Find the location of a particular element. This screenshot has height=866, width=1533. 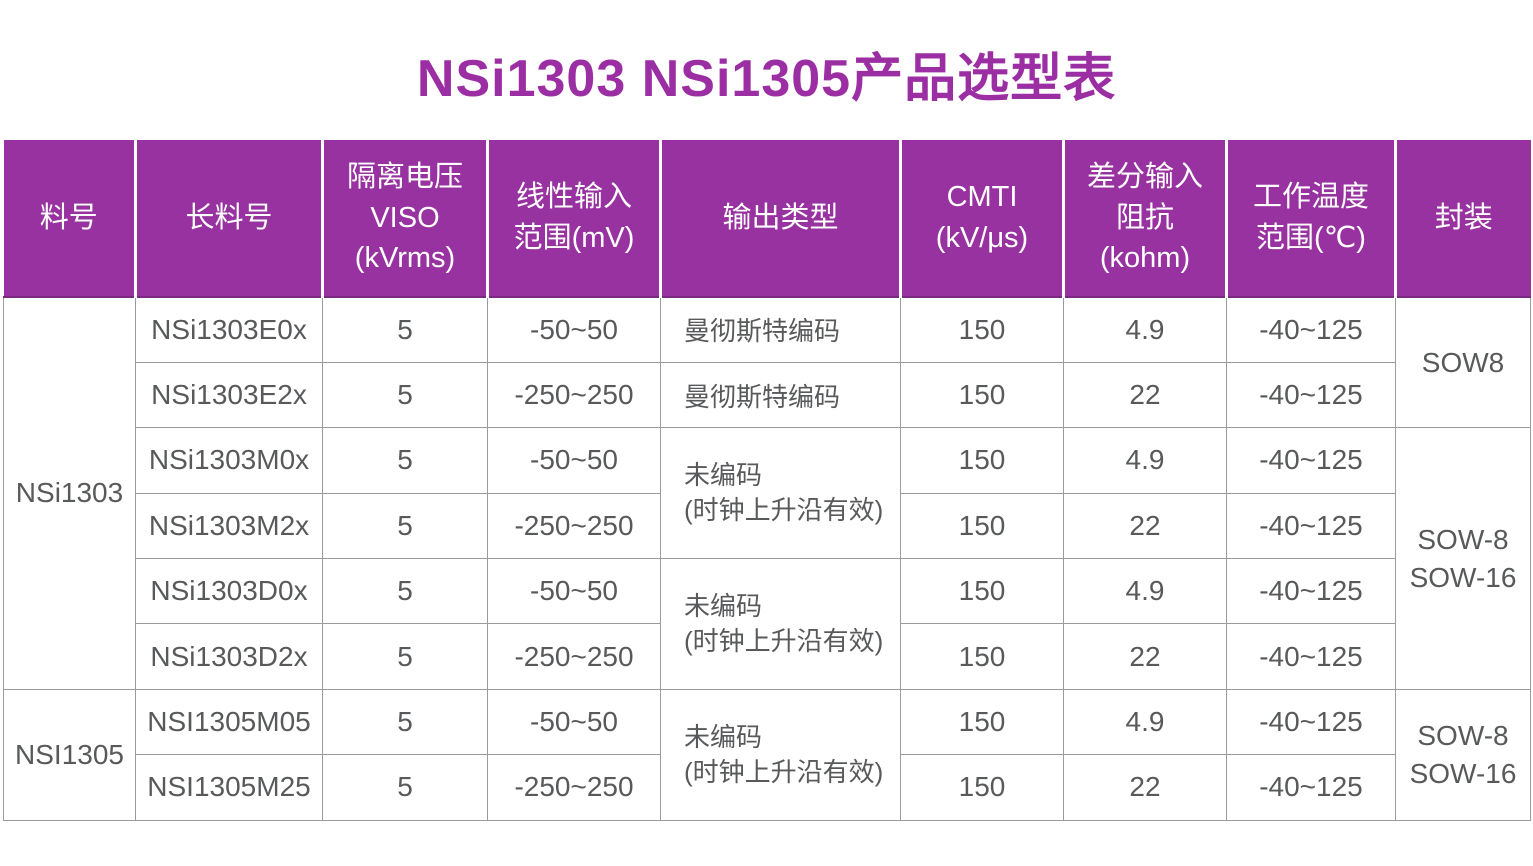

header-cmti: CMTI (kV/μs) is located at coordinates (981, 219).